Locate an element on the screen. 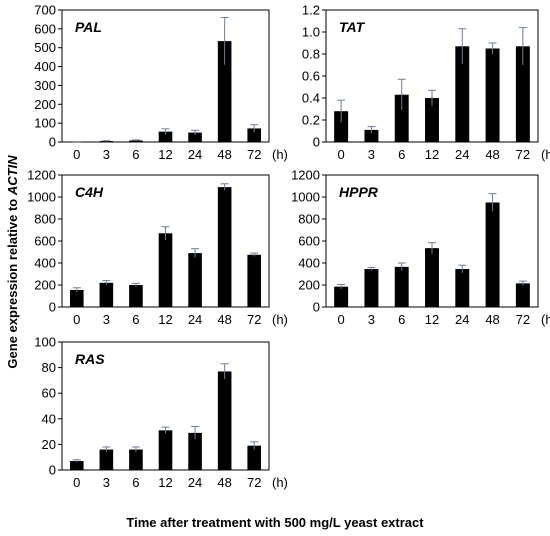 This screenshot has height=536, width=550. panel-title: PAL is located at coordinates (88, 27).